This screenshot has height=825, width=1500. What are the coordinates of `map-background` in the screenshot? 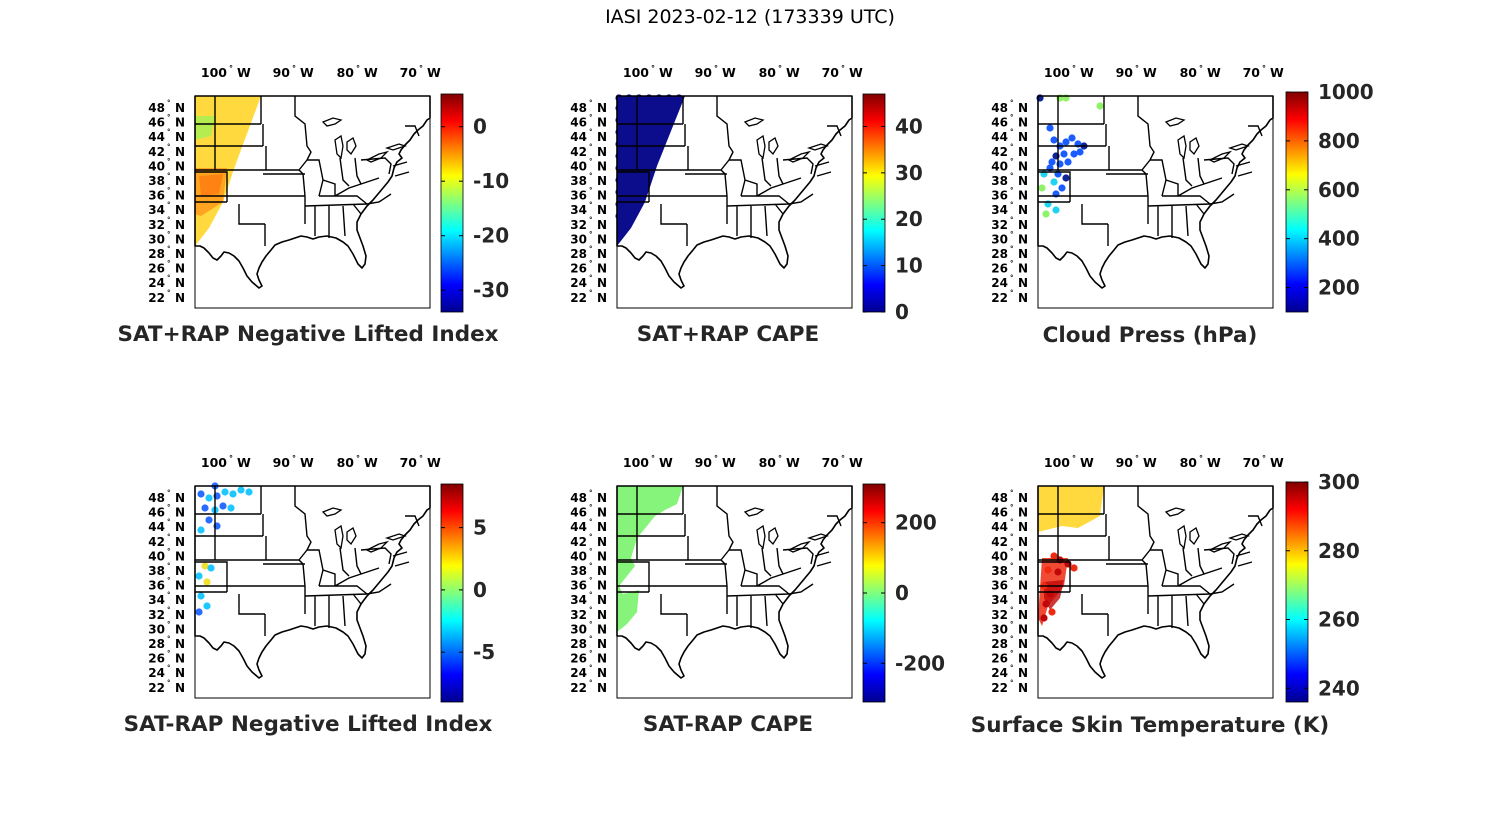 It's located at (1155, 202).